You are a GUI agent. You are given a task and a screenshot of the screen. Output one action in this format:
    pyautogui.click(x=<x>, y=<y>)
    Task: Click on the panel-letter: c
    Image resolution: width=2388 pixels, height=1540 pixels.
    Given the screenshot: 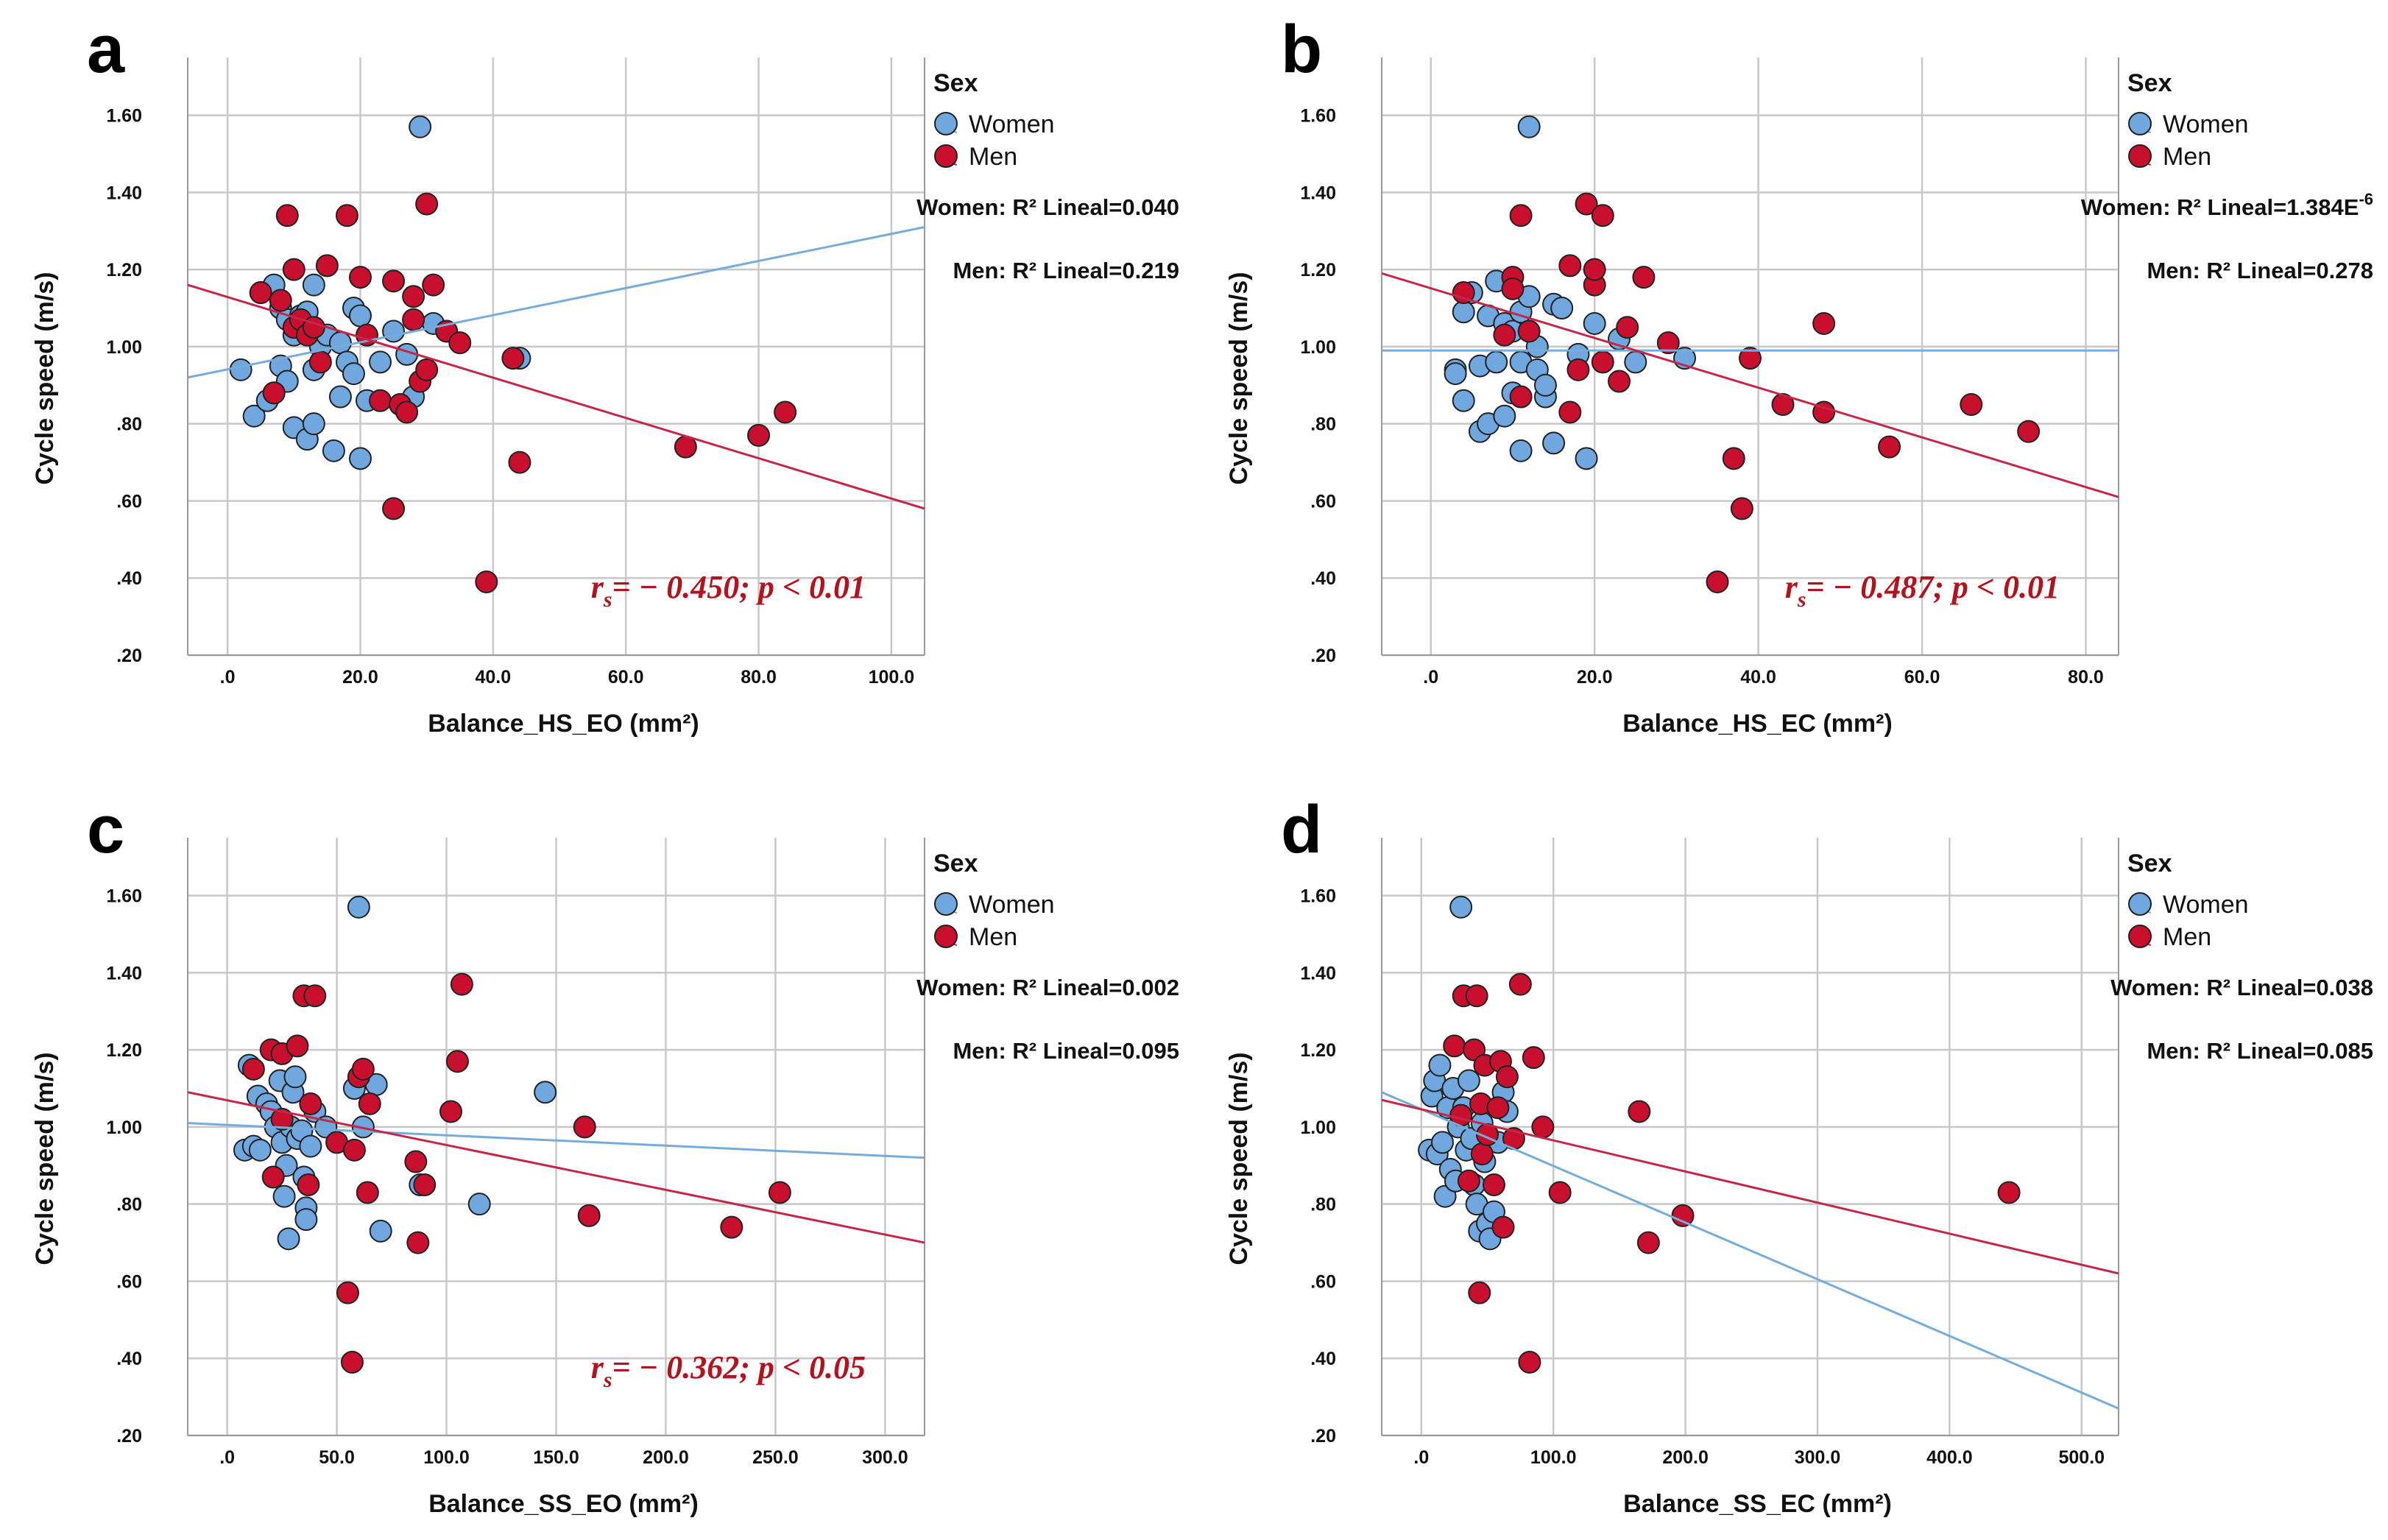 What is the action you would take?
    pyautogui.click(x=105, y=829)
    